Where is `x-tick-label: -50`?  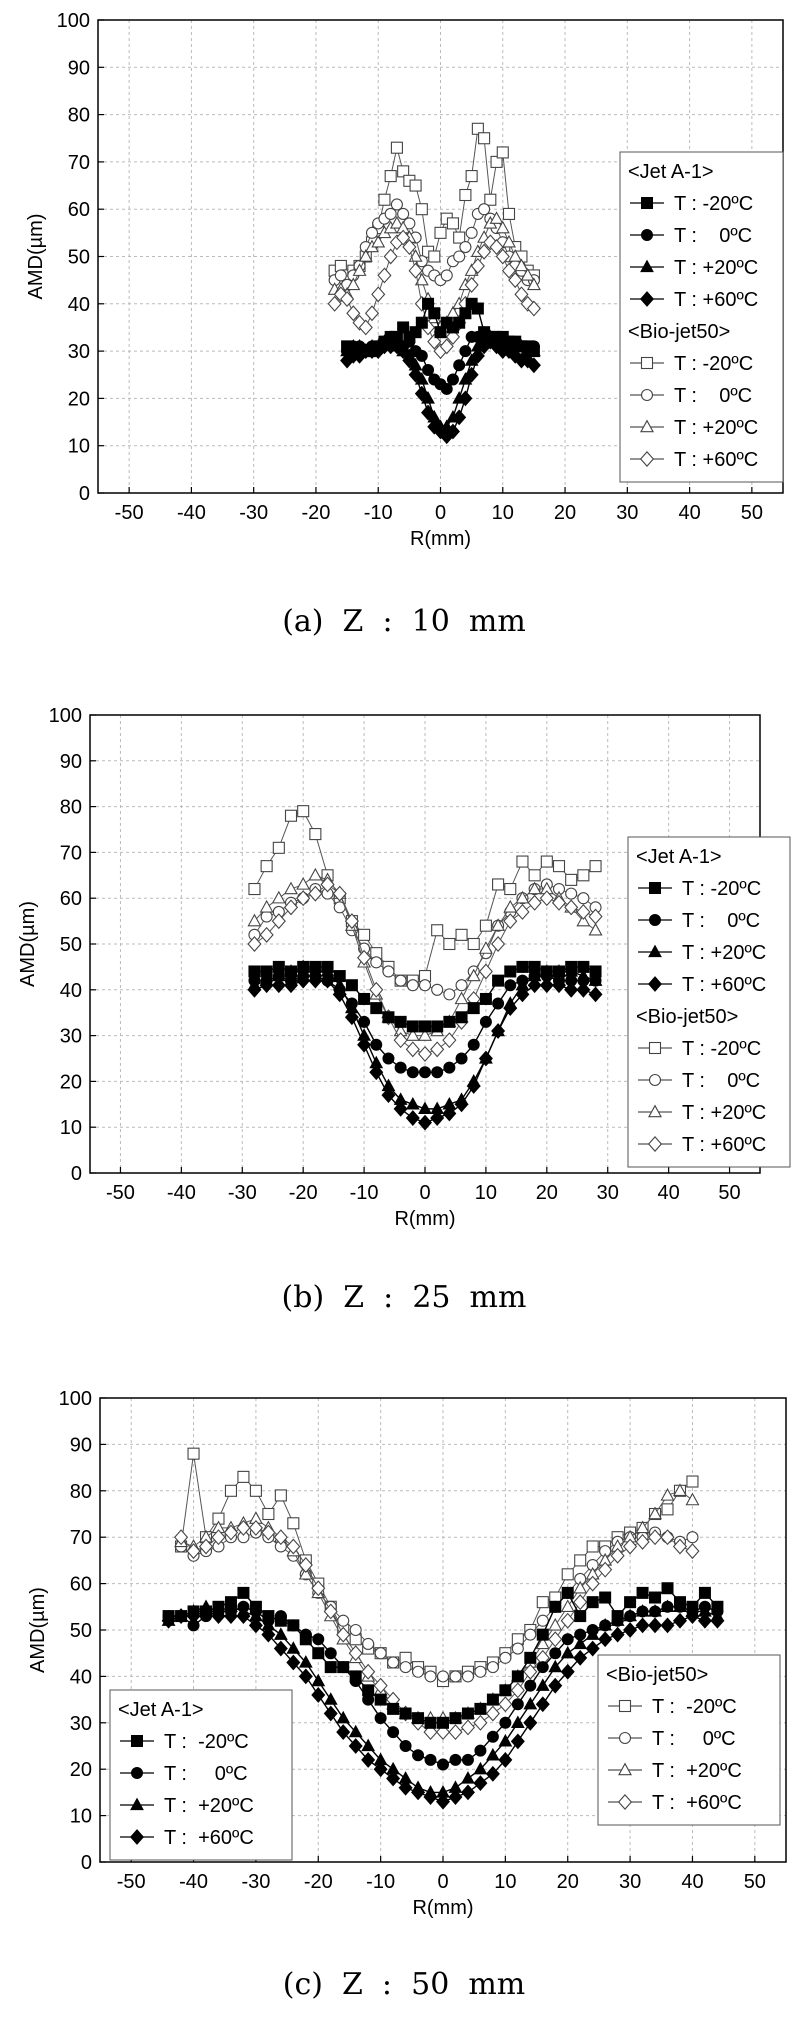 x-tick-label: -50 is located at coordinates (129, 513).